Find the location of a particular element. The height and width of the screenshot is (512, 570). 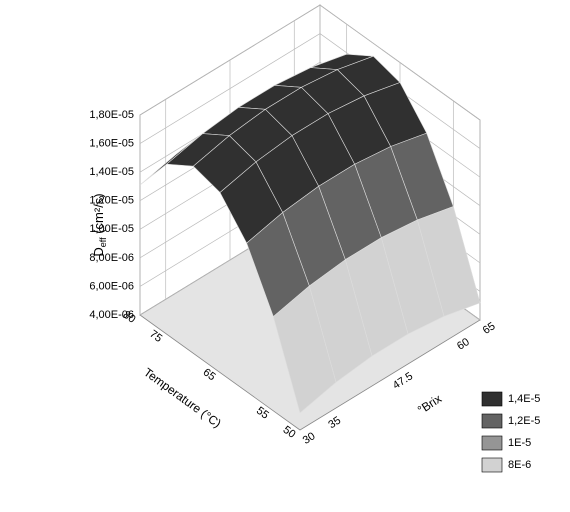

z-tick-label: 1,00E-05 is located at coordinates (111, 229).